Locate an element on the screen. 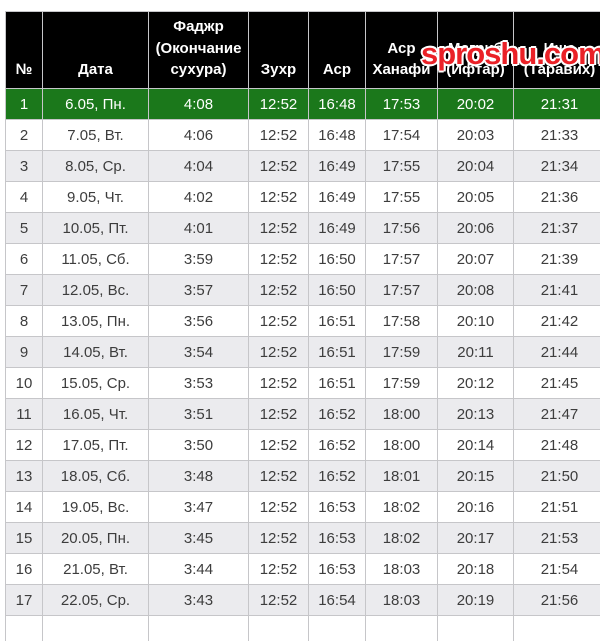 The height and width of the screenshot is (641, 600). table-cell: 20:10 is located at coordinates (475, 321).